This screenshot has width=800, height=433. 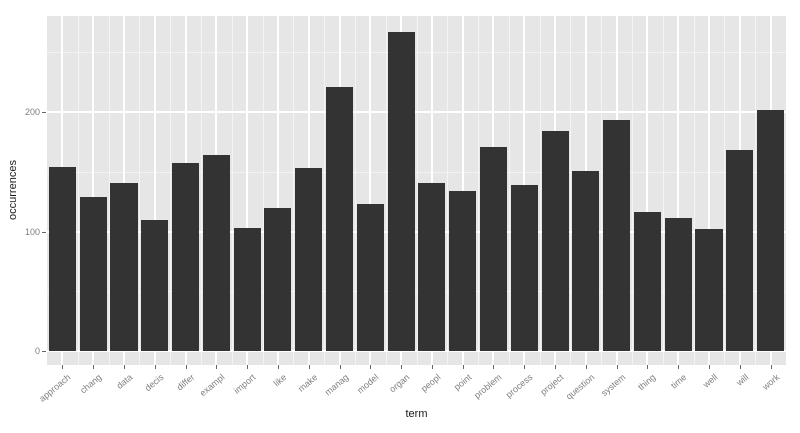 I want to click on bar-differ, so click(x=186, y=257).